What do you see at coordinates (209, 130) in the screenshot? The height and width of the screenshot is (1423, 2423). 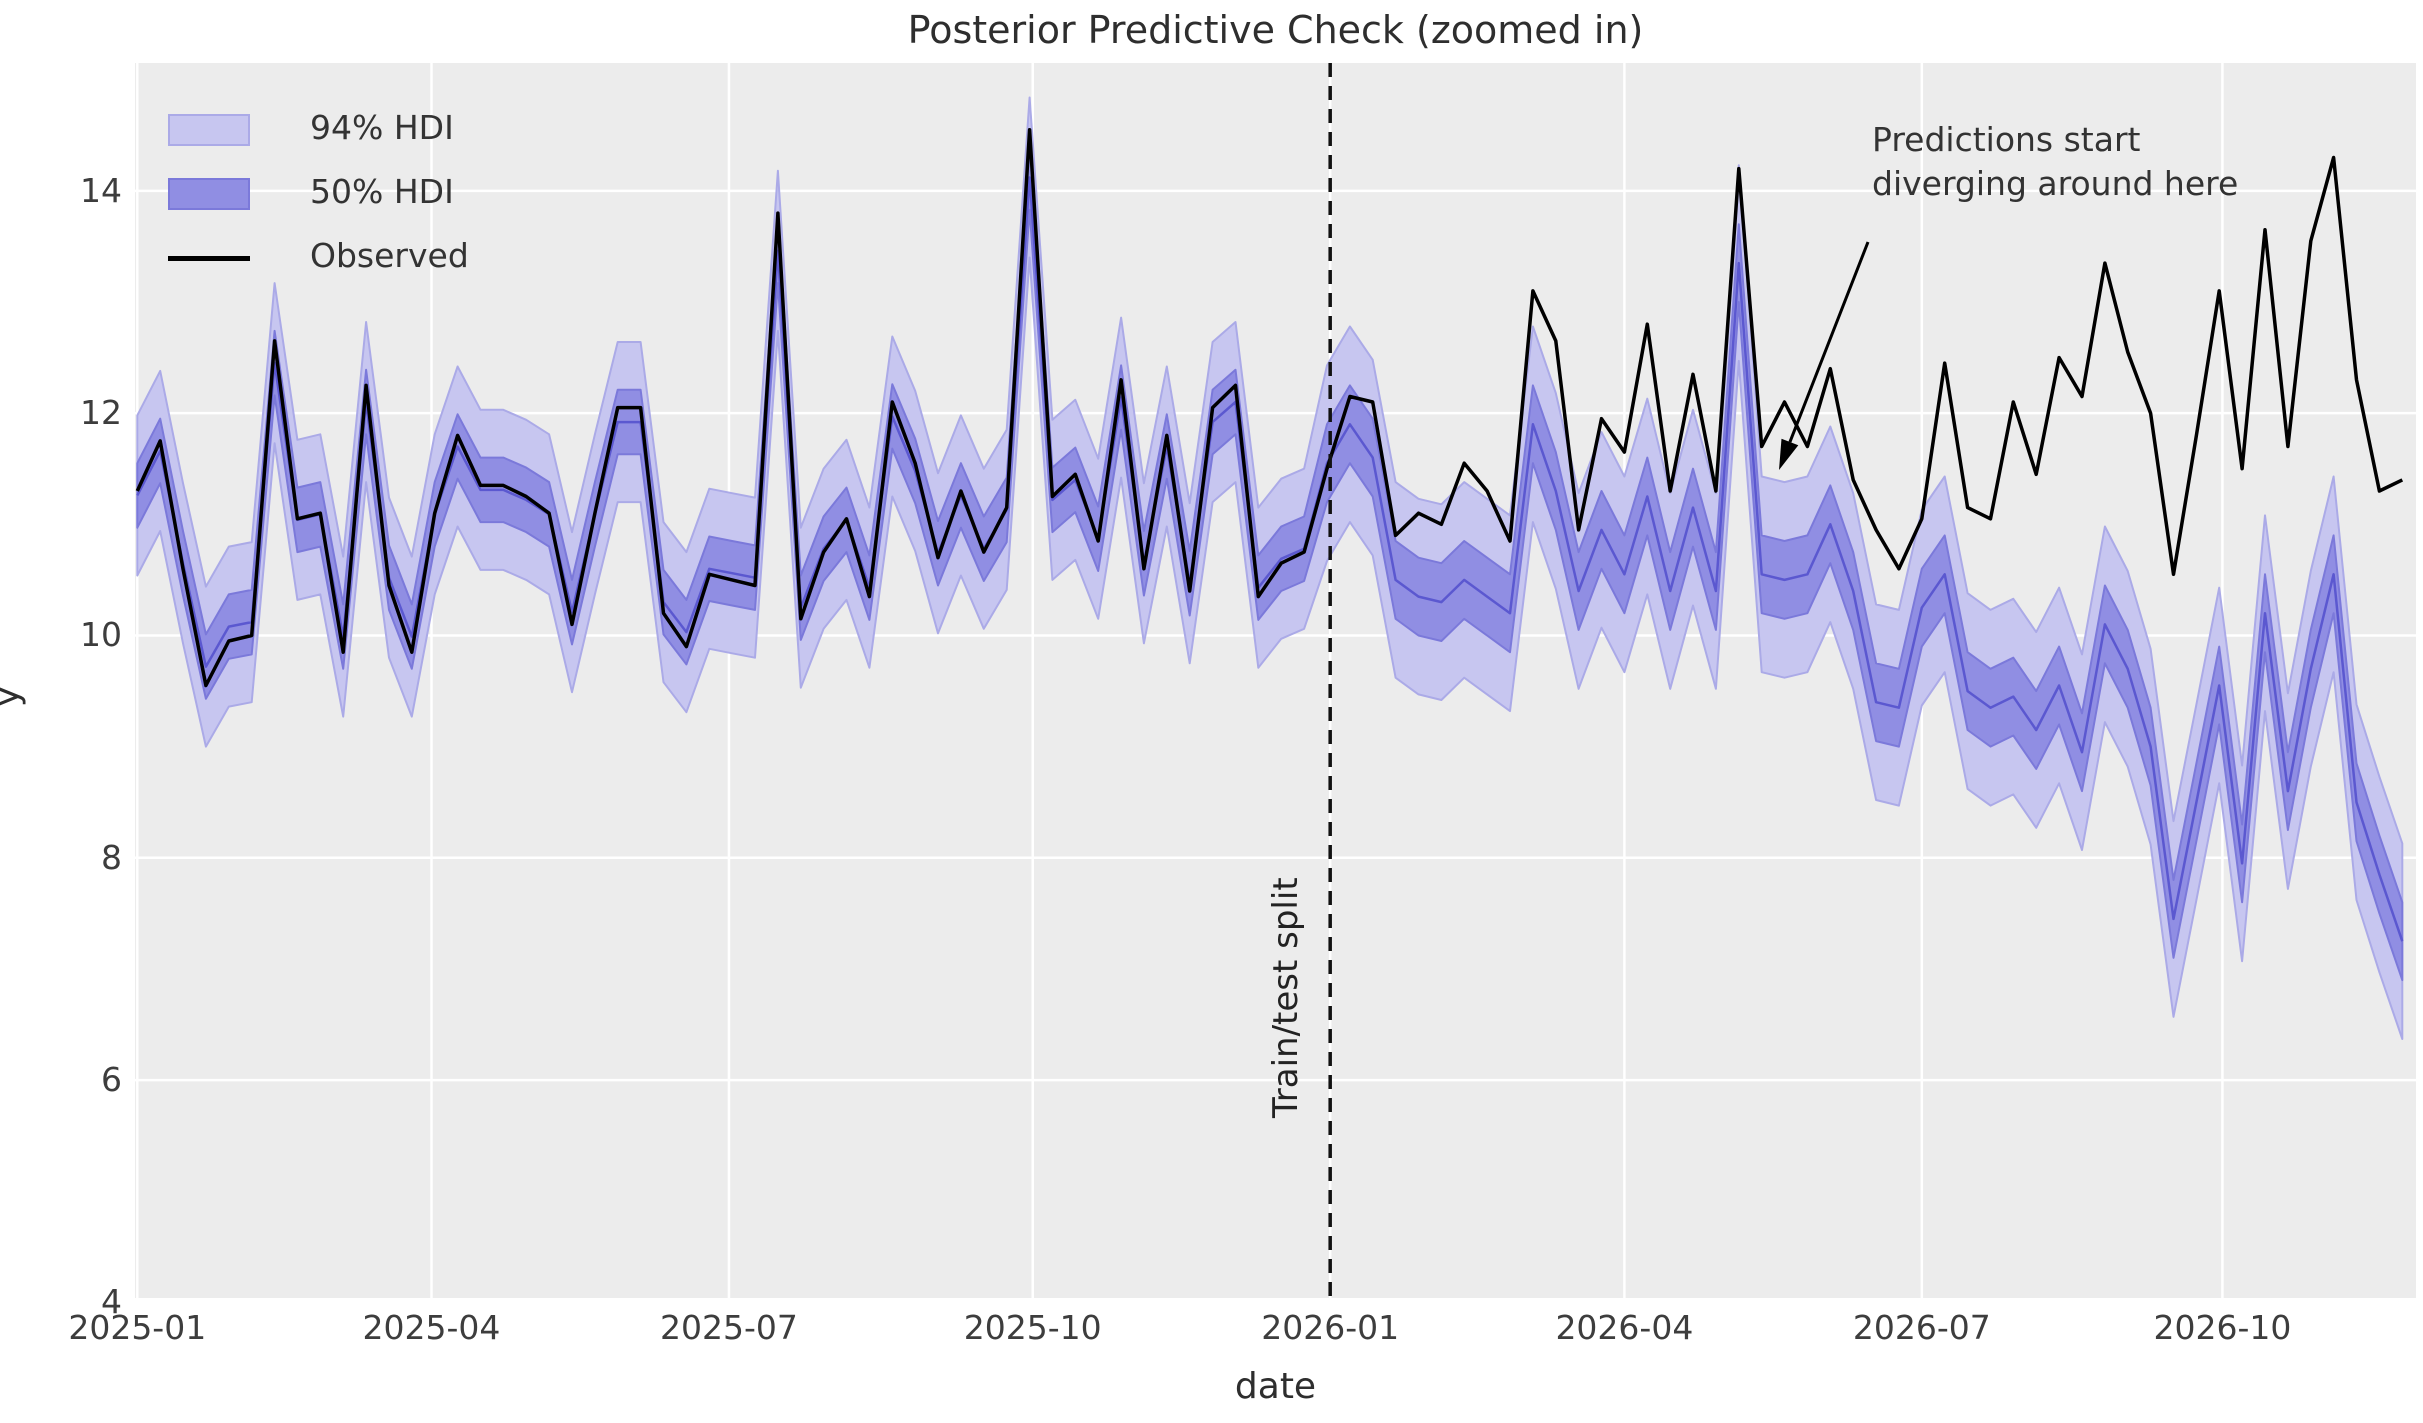 I see `hdi94-swatch-icon` at bounding box center [209, 130].